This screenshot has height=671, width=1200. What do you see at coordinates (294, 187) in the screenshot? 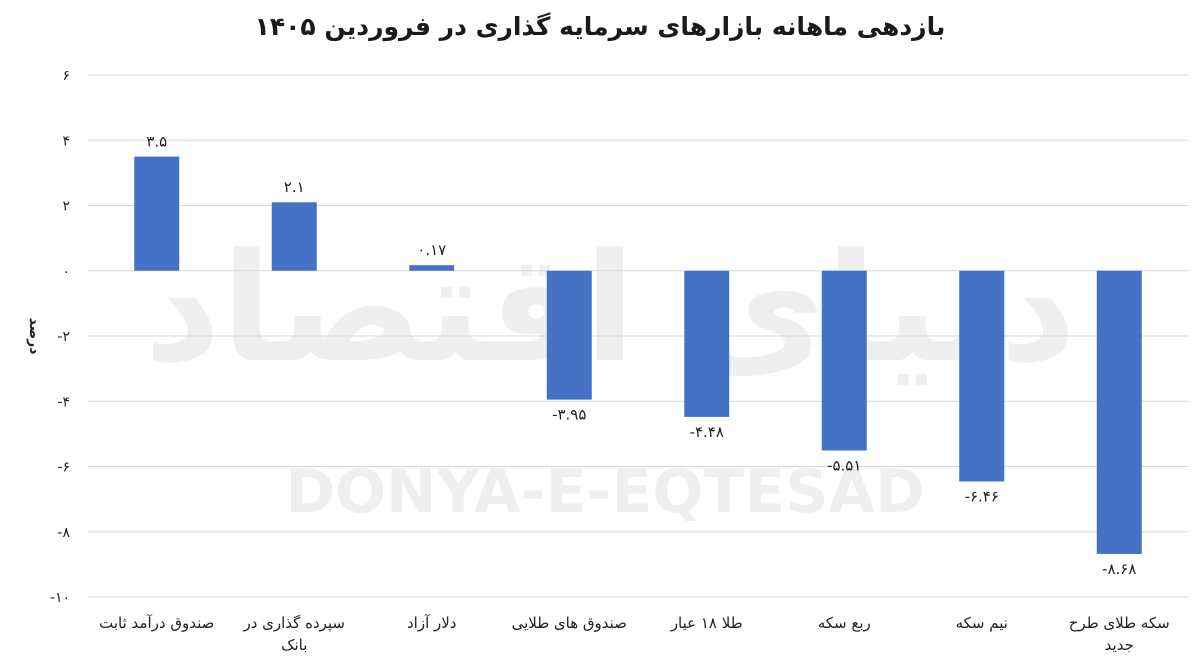
I see `data-label: ۲.۱` at bounding box center [294, 187].